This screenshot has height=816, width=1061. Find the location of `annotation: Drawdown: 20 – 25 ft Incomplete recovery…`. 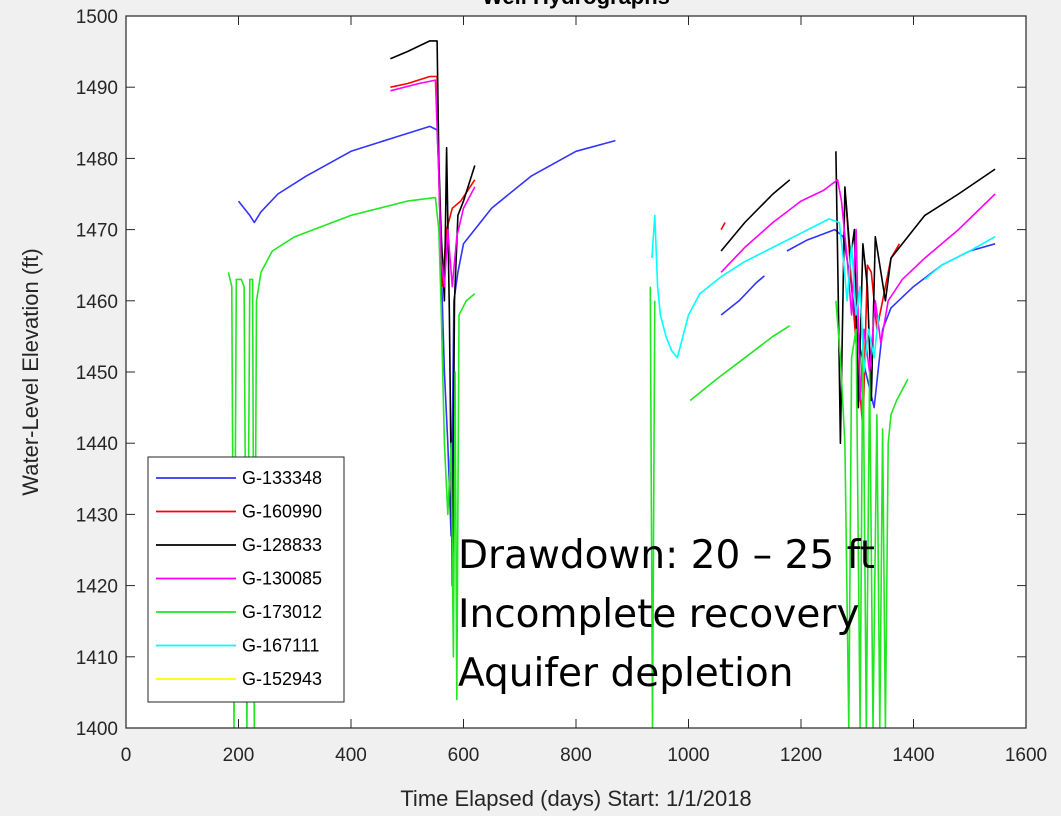

annotation: Drawdown: 20 – 25 ft Incomplete recovery… is located at coordinates (666, 614).